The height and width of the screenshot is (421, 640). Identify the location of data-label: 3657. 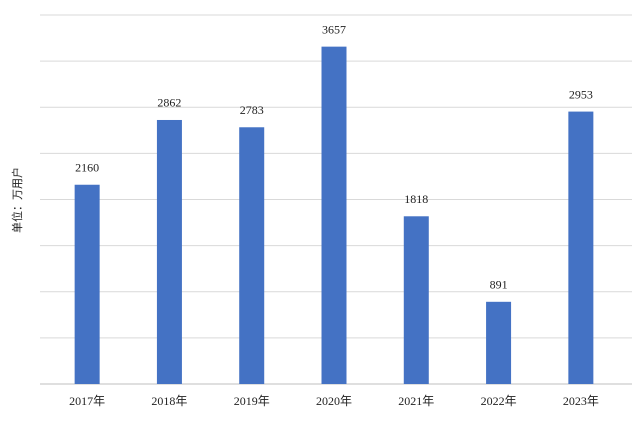
(334, 29).